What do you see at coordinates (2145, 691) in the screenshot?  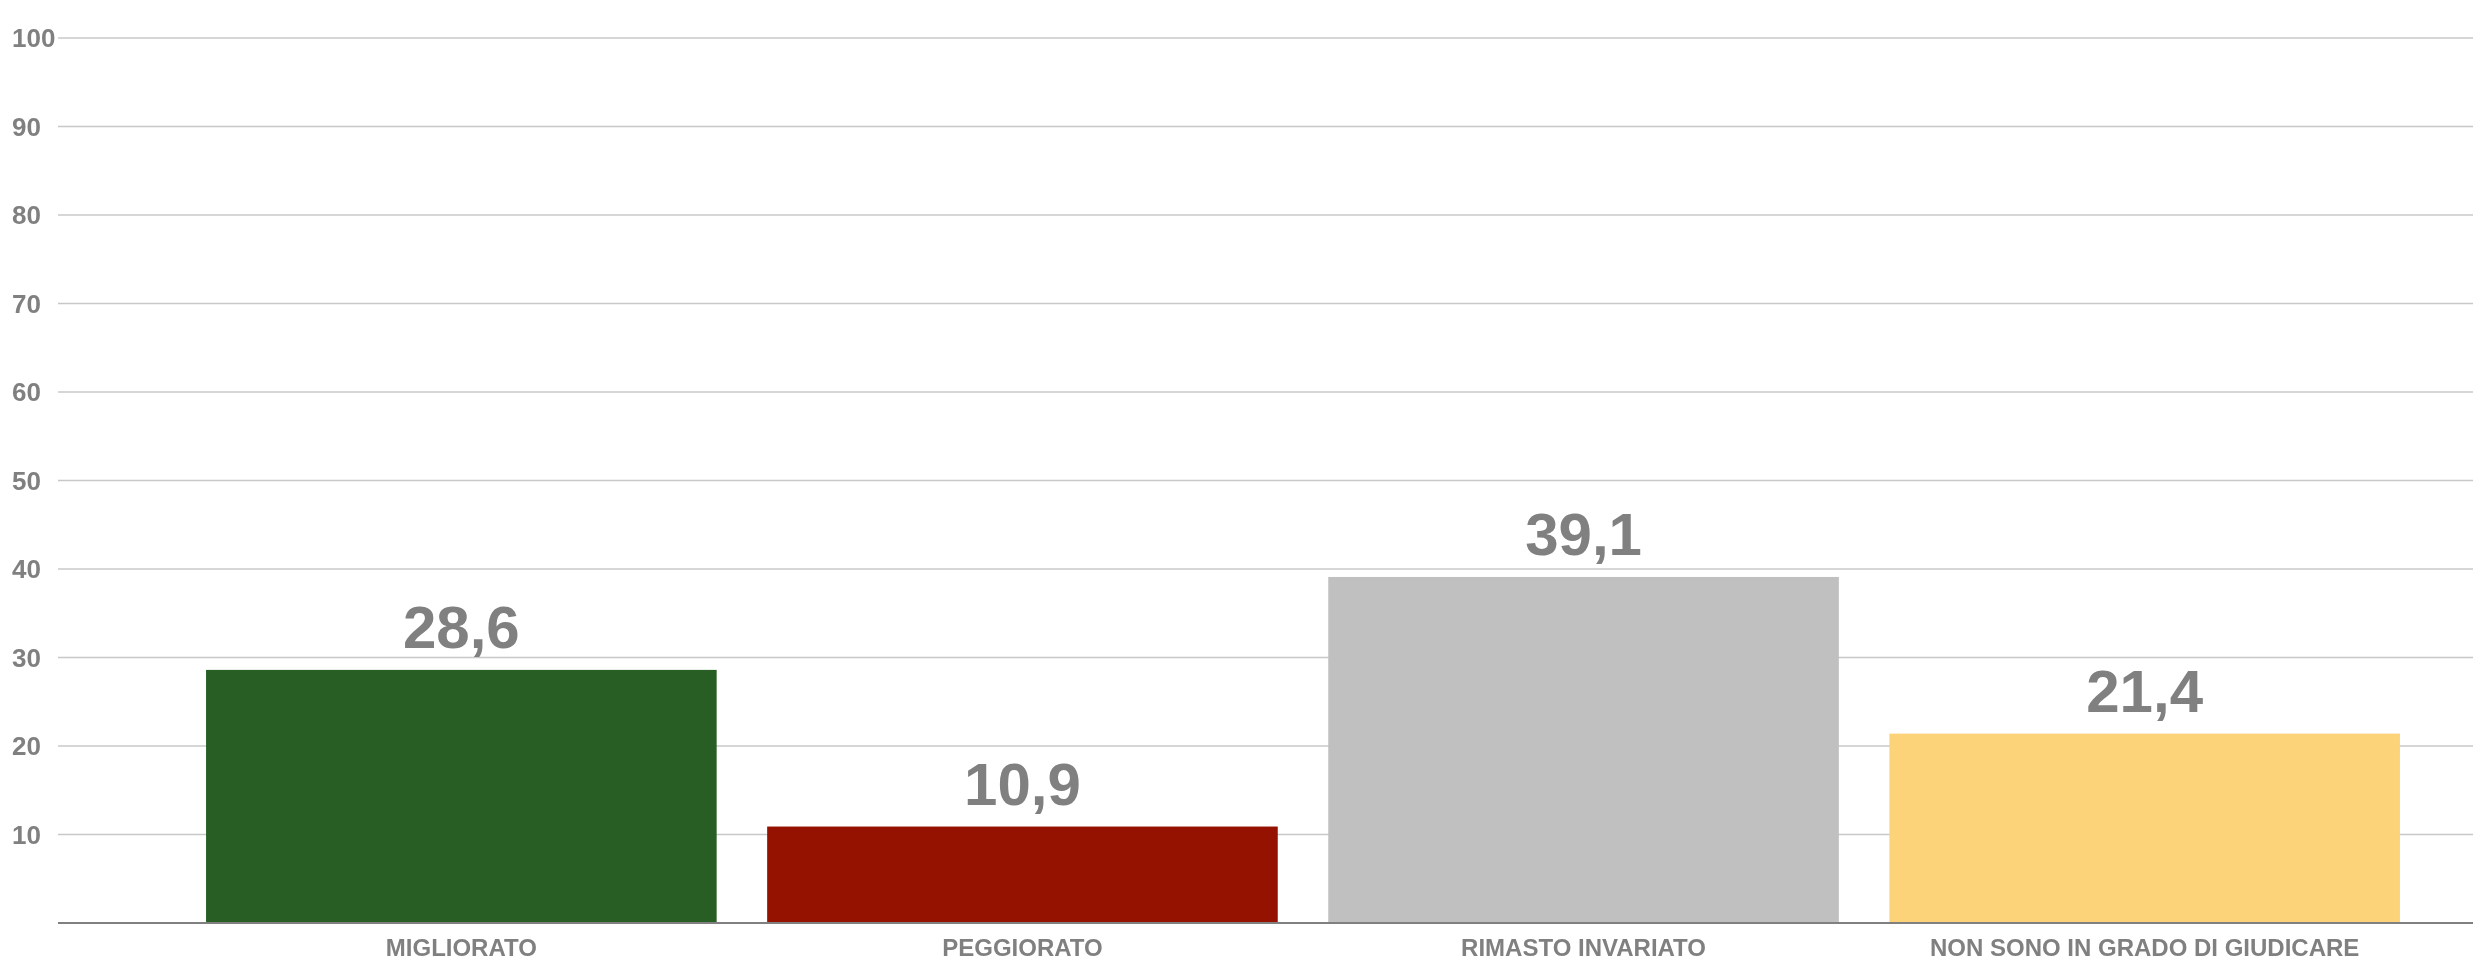 I see `data-label: 21,4` at bounding box center [2145, 691].